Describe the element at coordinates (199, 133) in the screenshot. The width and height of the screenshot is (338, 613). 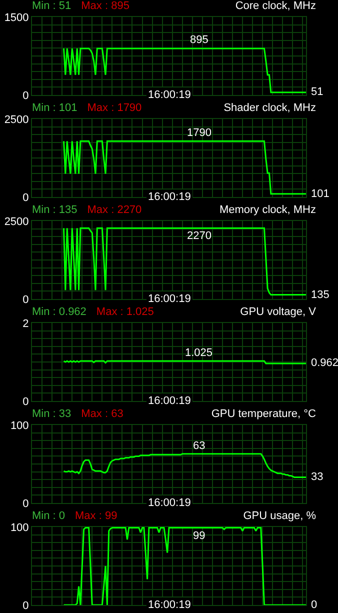
I see `annotation: 1790` at that location.